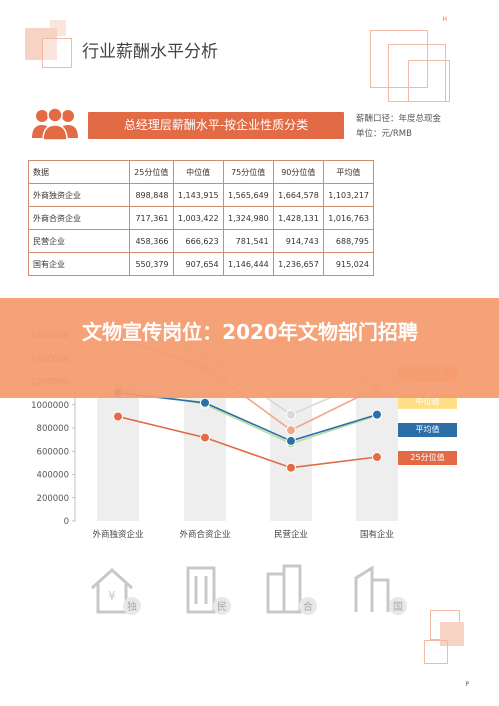  I want to click on x-tick-label: 外商独资企业, so click(117, 534).